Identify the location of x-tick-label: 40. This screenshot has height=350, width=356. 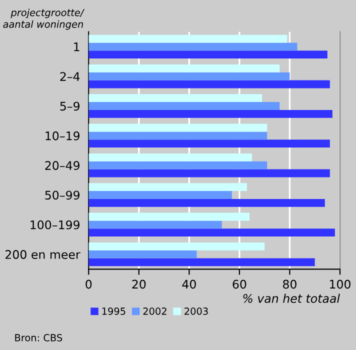
(189, 284).